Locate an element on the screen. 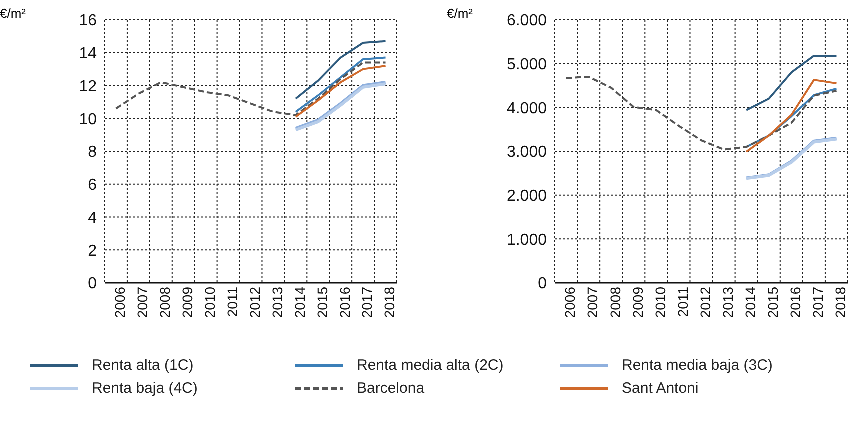 The width and height of the screenshot is (850, 446). y-tick-label: 12 is located at coordinates (88, 87).